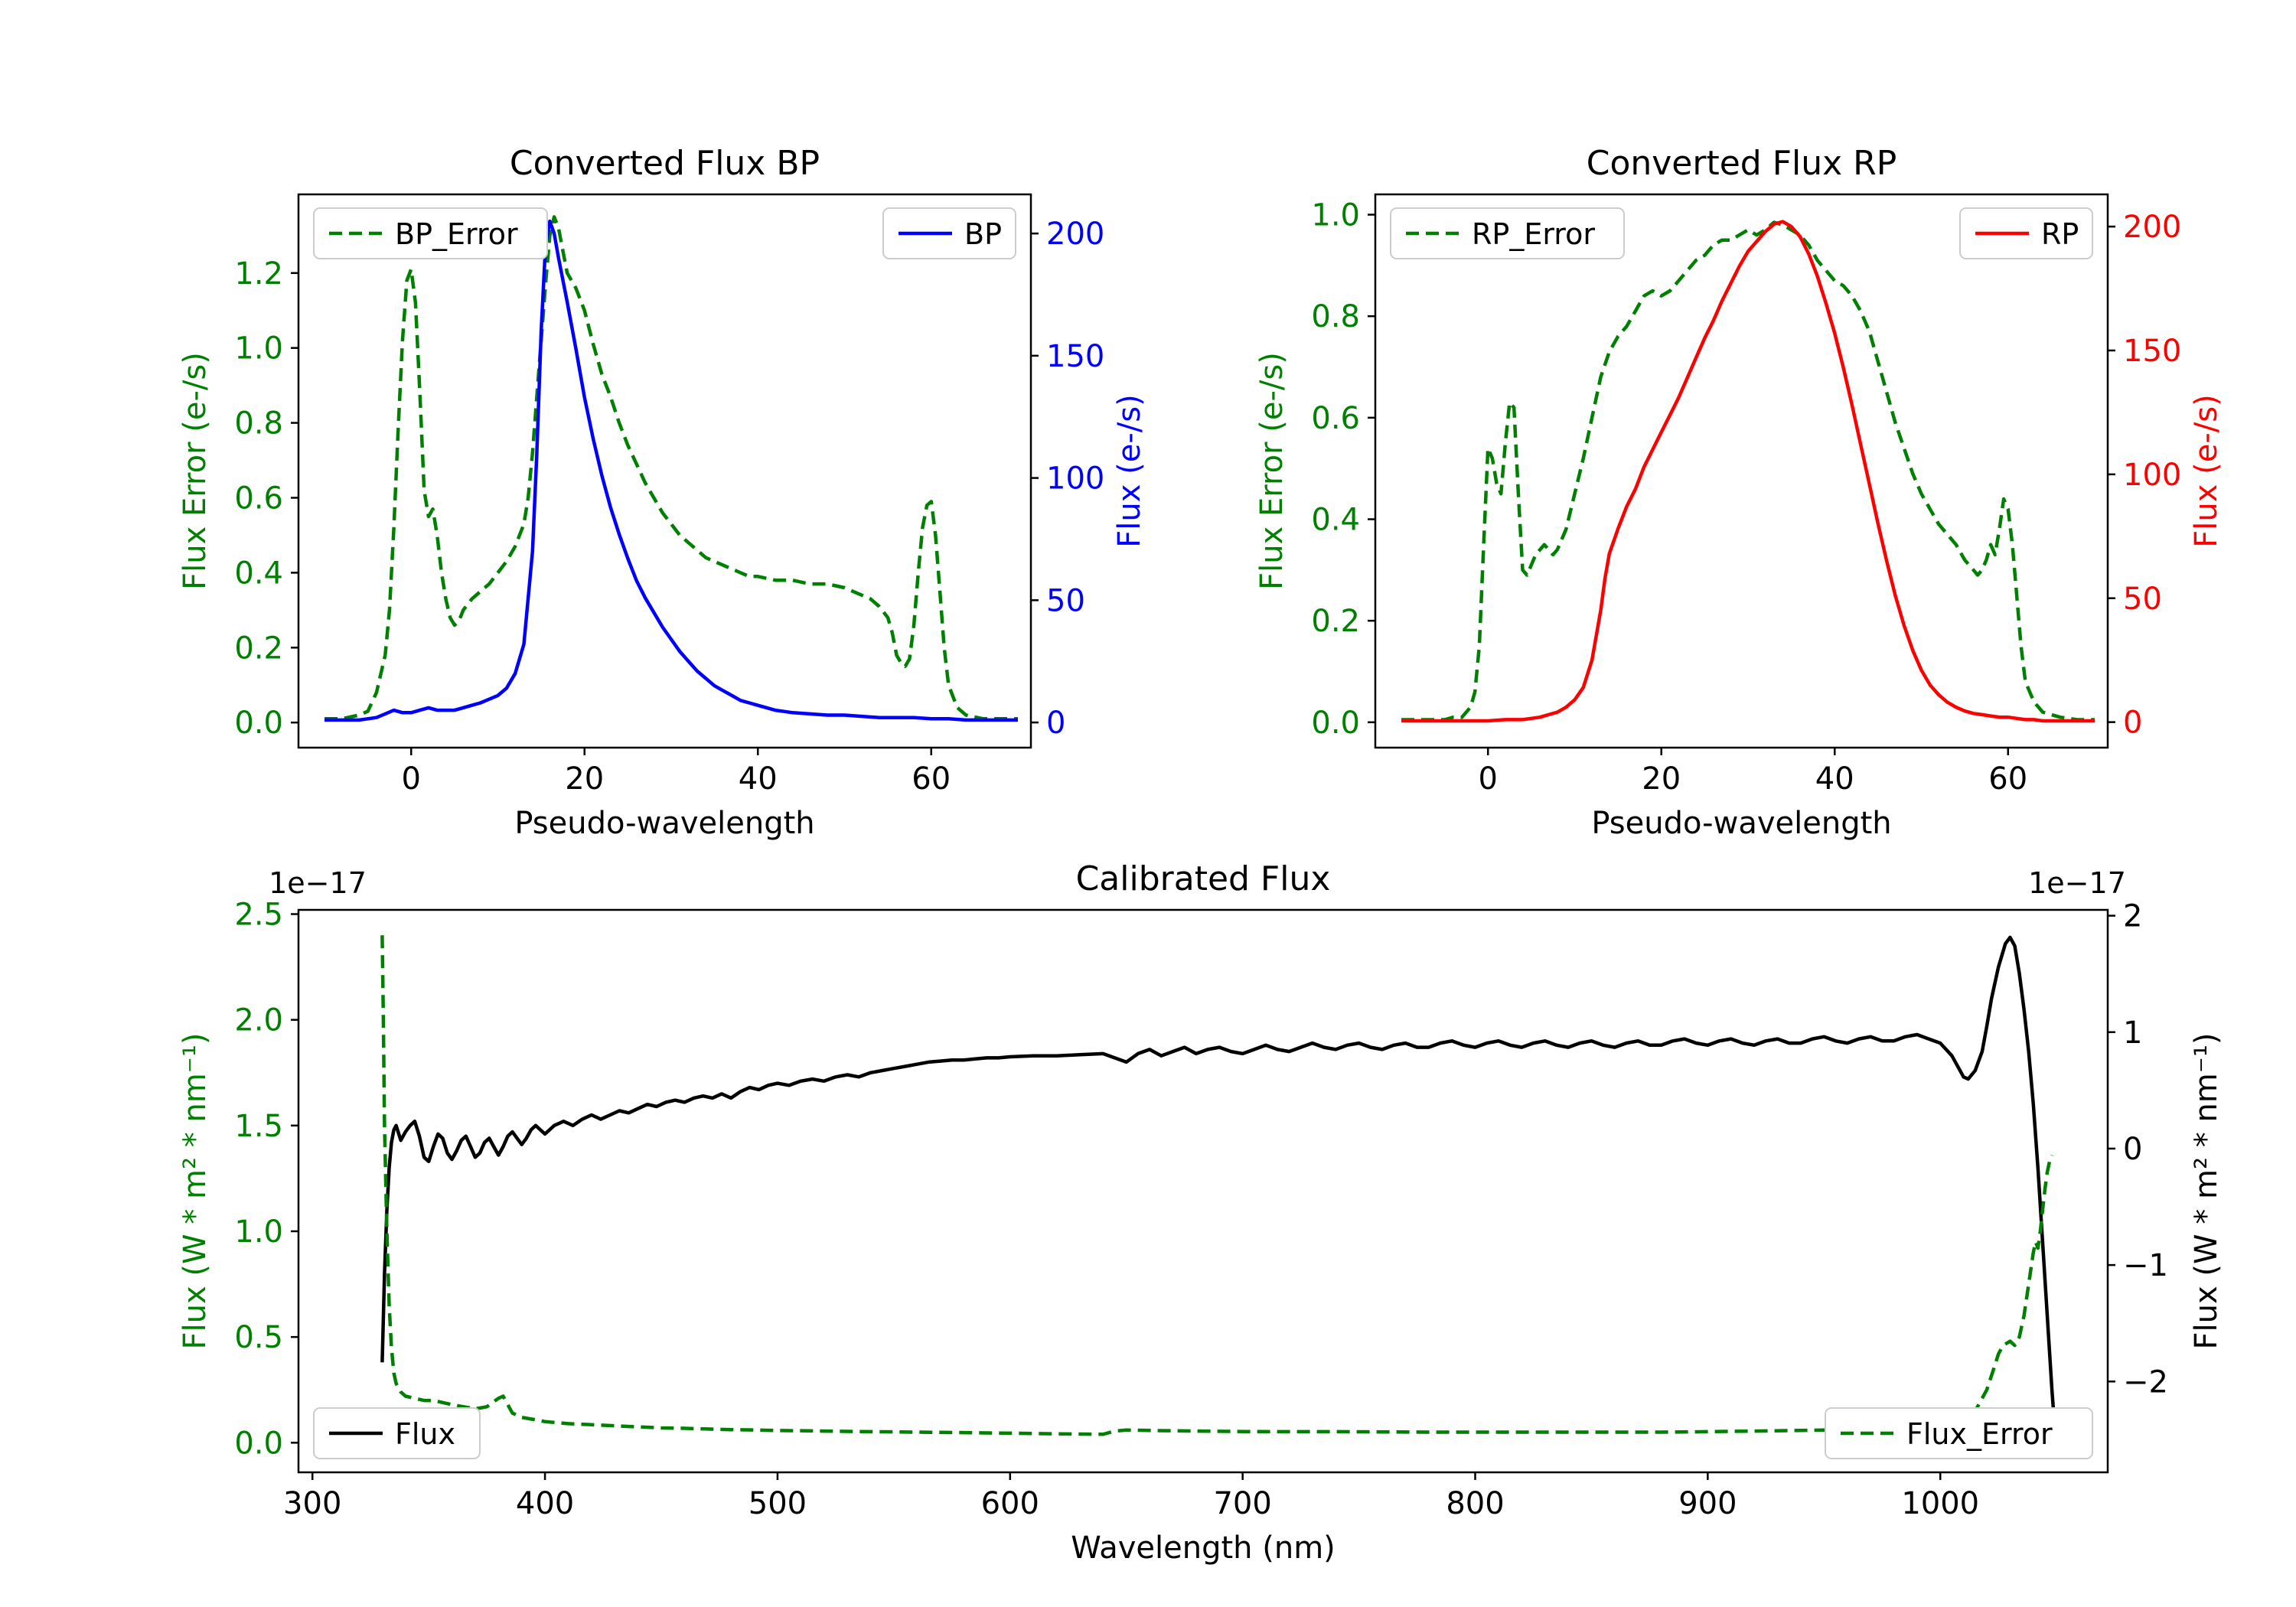  I want to click on chart-title: Converted Flux RP, so click(1742, 163).